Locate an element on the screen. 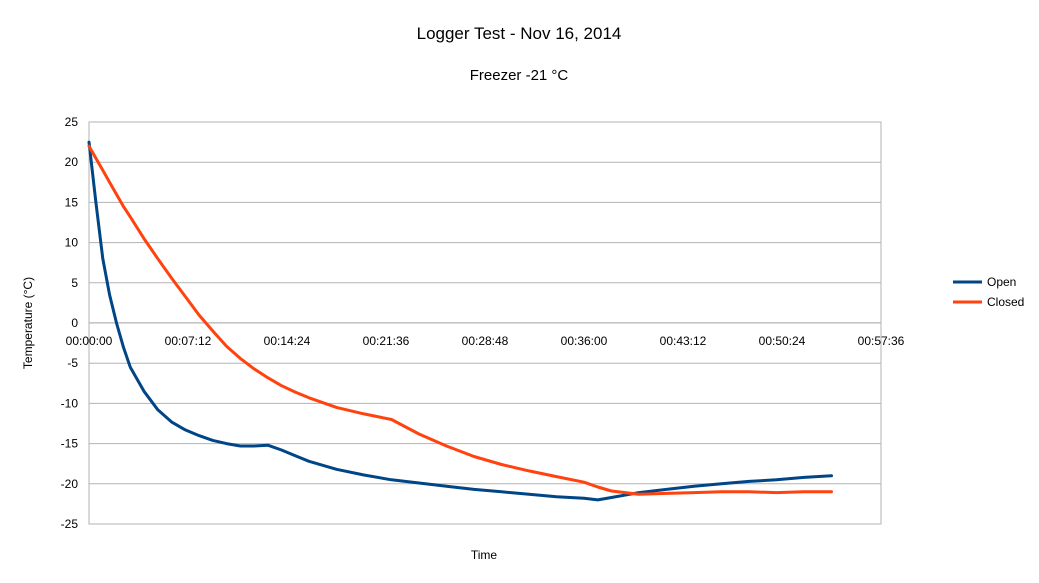 This screenshot has height=583, width=1039. y-tick-label: -15 is located at coordinates (70, 444).